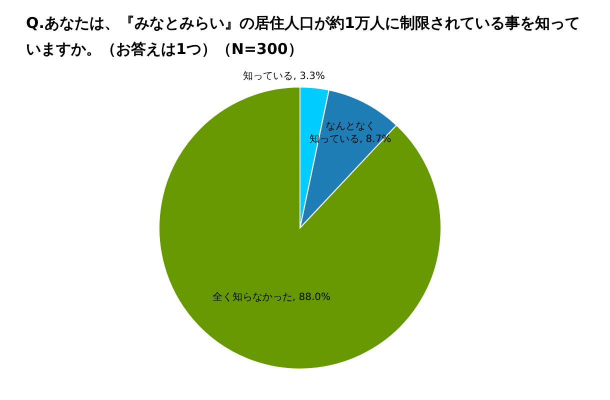 This screenshot has width=610, height=400. What do you see at coordinates (284, 76) in the screenshot?
I see `slice-label: 知っている, 3.3%` at bounding box center [284, 76].